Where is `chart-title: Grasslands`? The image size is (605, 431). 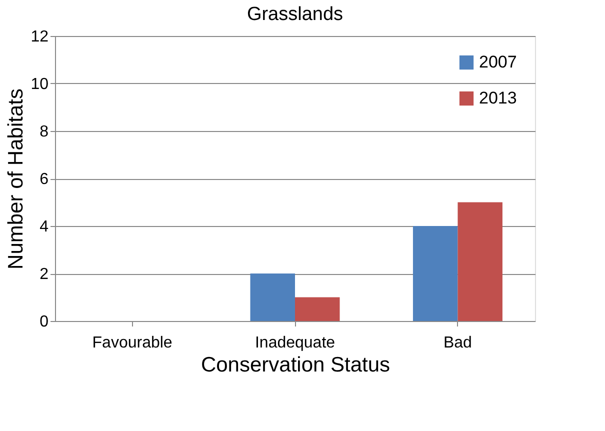 chart-title: Grasslands is located at coordinates (295, 14).